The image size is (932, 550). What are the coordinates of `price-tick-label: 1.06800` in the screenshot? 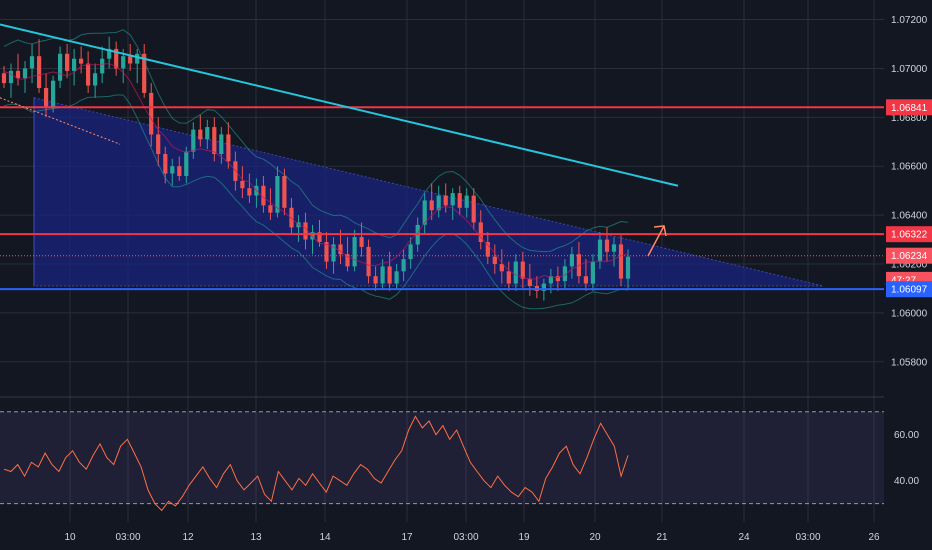 It's located at (909, 118).